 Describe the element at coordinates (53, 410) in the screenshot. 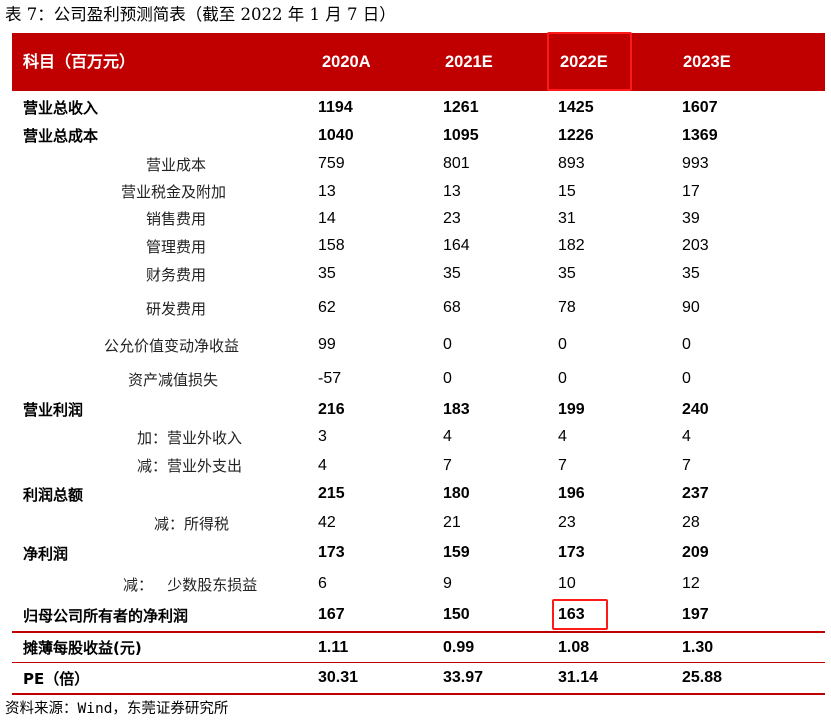

I see `row-label: 营业利润` at that location.